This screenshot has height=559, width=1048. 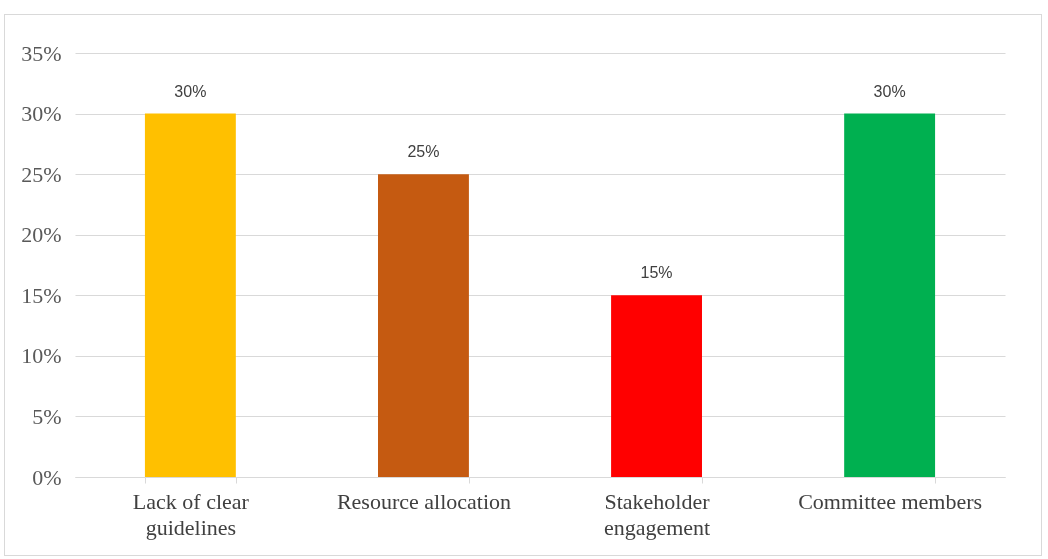 I want to click on y-tick-label: 15%, so click(x=41, y=295).